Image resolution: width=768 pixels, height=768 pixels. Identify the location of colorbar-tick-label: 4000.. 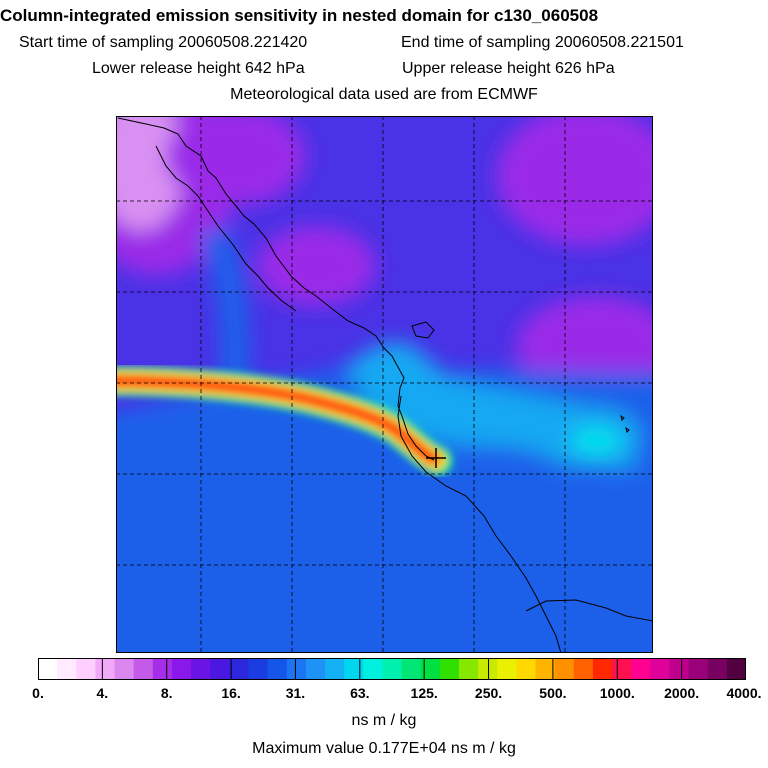
(744, 693).